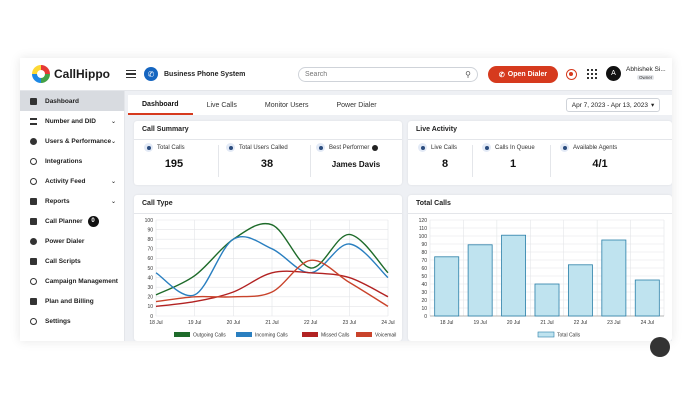  I want to click on legend-label: Incoming Calls, so click(271, 336).